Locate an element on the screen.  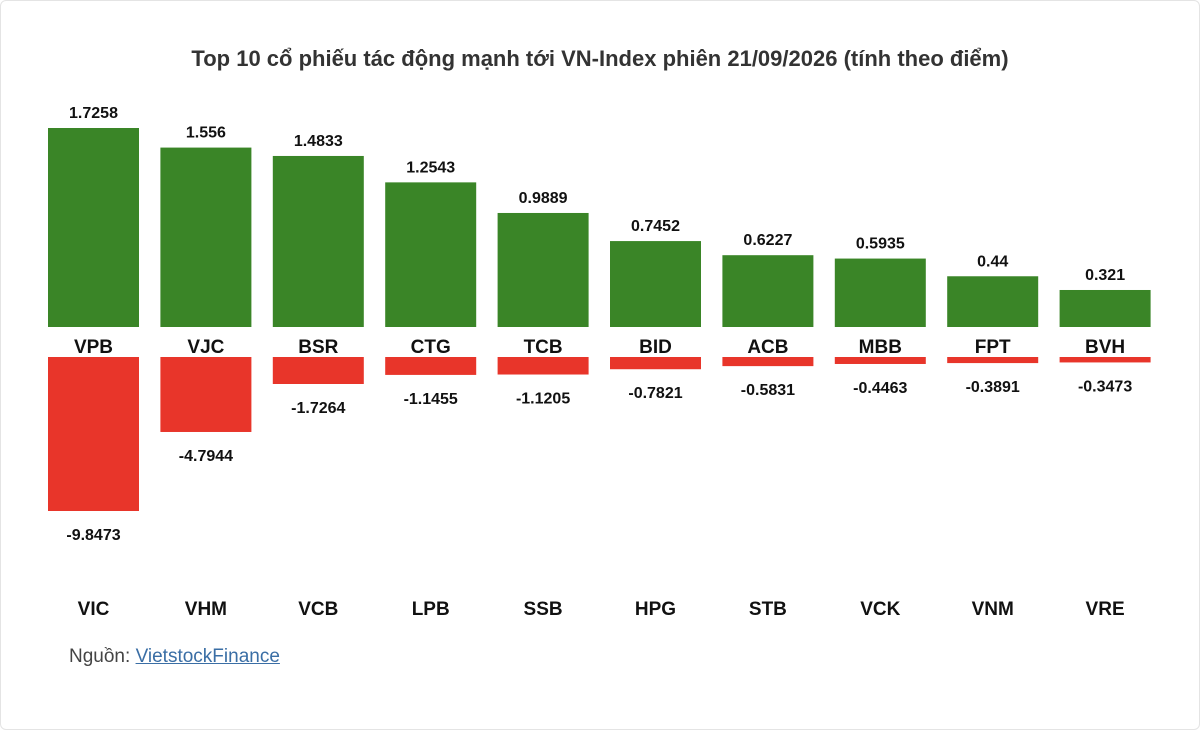
data-label-negative: -1.1455 is located at coordinates (431, 399).